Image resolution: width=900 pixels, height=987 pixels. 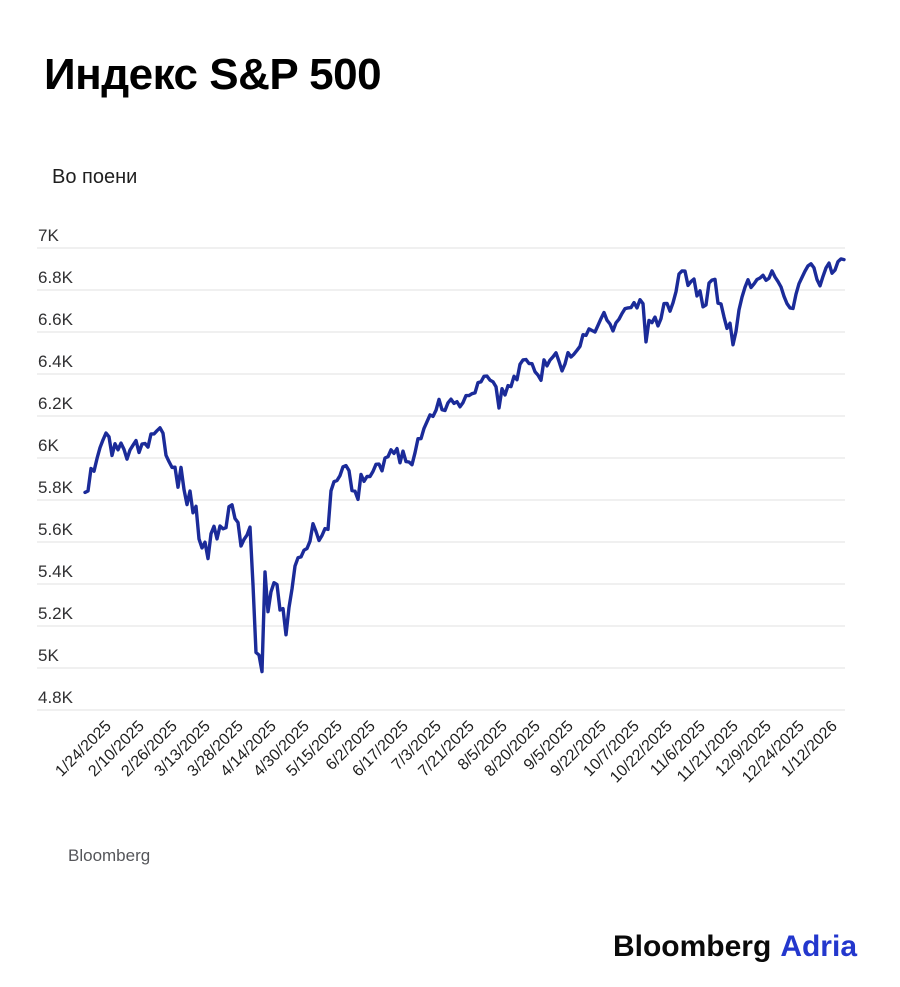 What do you see at coordinates (109, 855) in the screenshot?
I see `source-attribution: Bloomberg` at bounding box center [109, 855].